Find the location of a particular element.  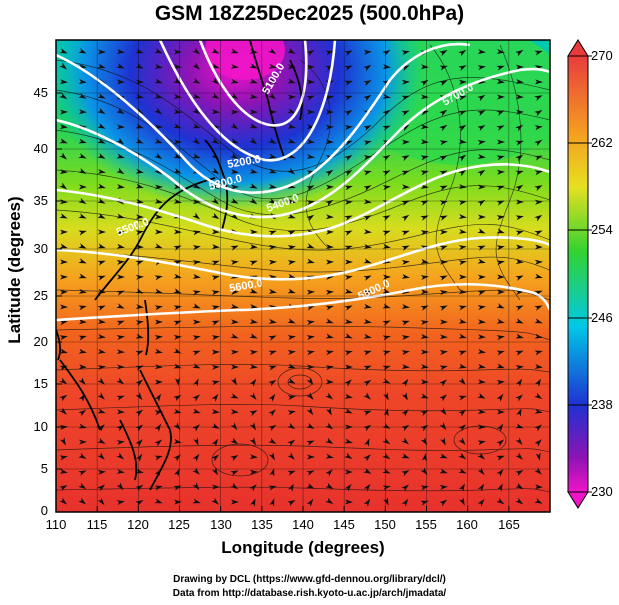

y-axis-label: Latitude (degrees) is located at coordinates (14, 270).